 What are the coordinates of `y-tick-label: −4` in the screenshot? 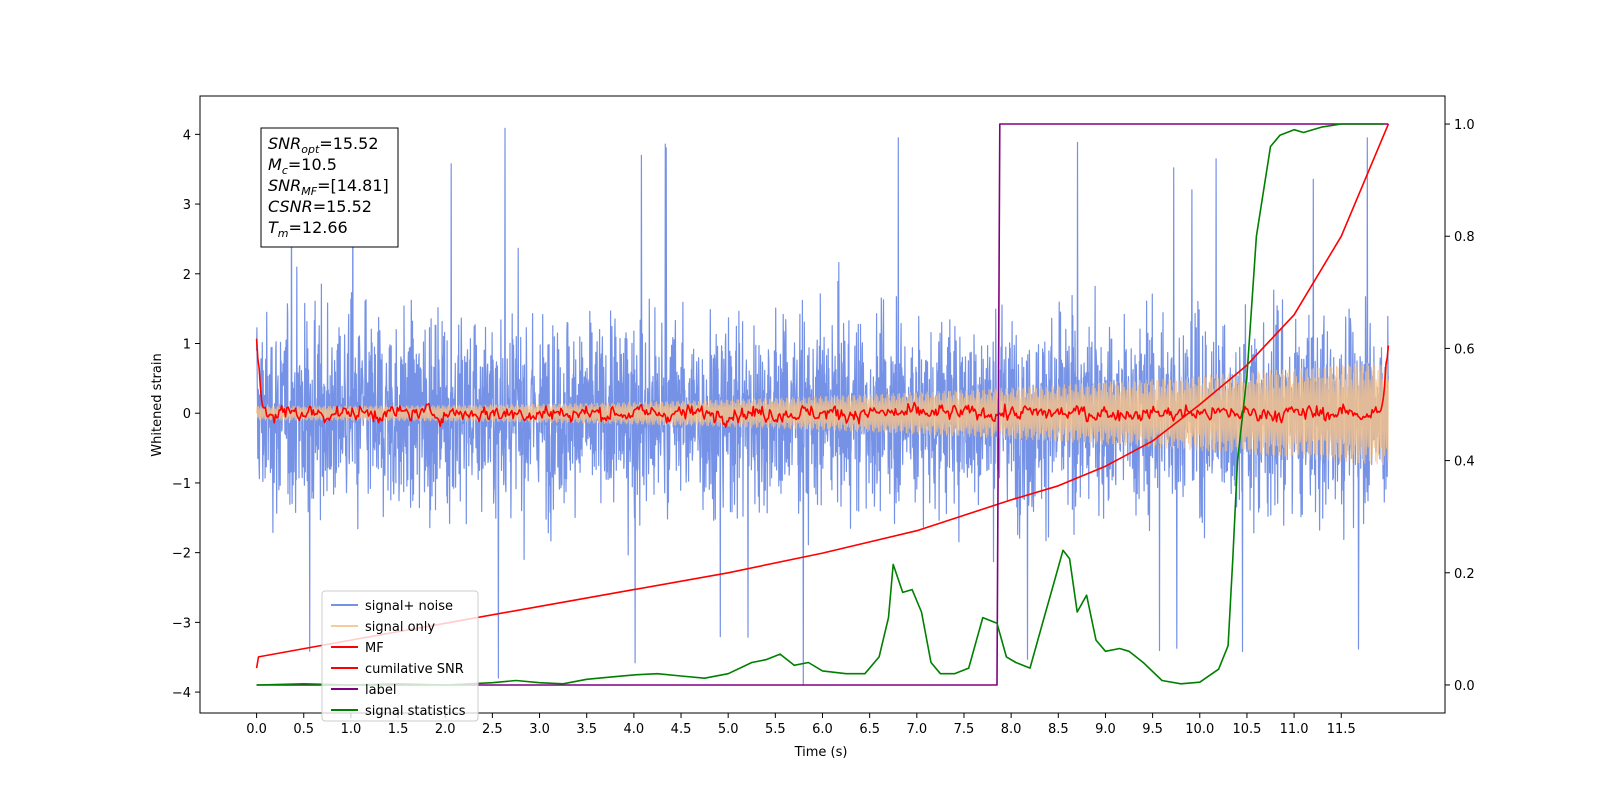 It's located at (181, 693).